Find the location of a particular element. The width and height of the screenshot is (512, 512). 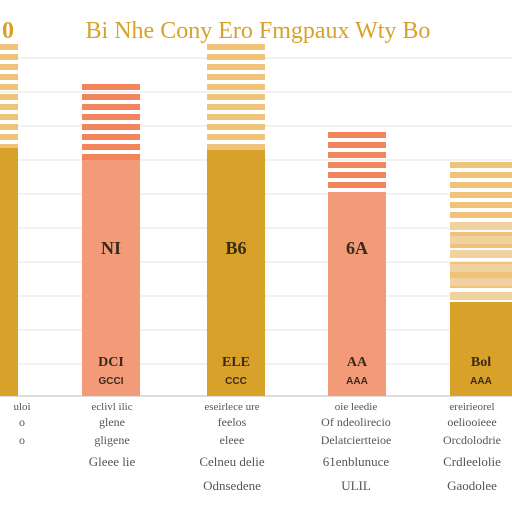

category-label-line: Celneu delie is located at coordinates (232, 461).